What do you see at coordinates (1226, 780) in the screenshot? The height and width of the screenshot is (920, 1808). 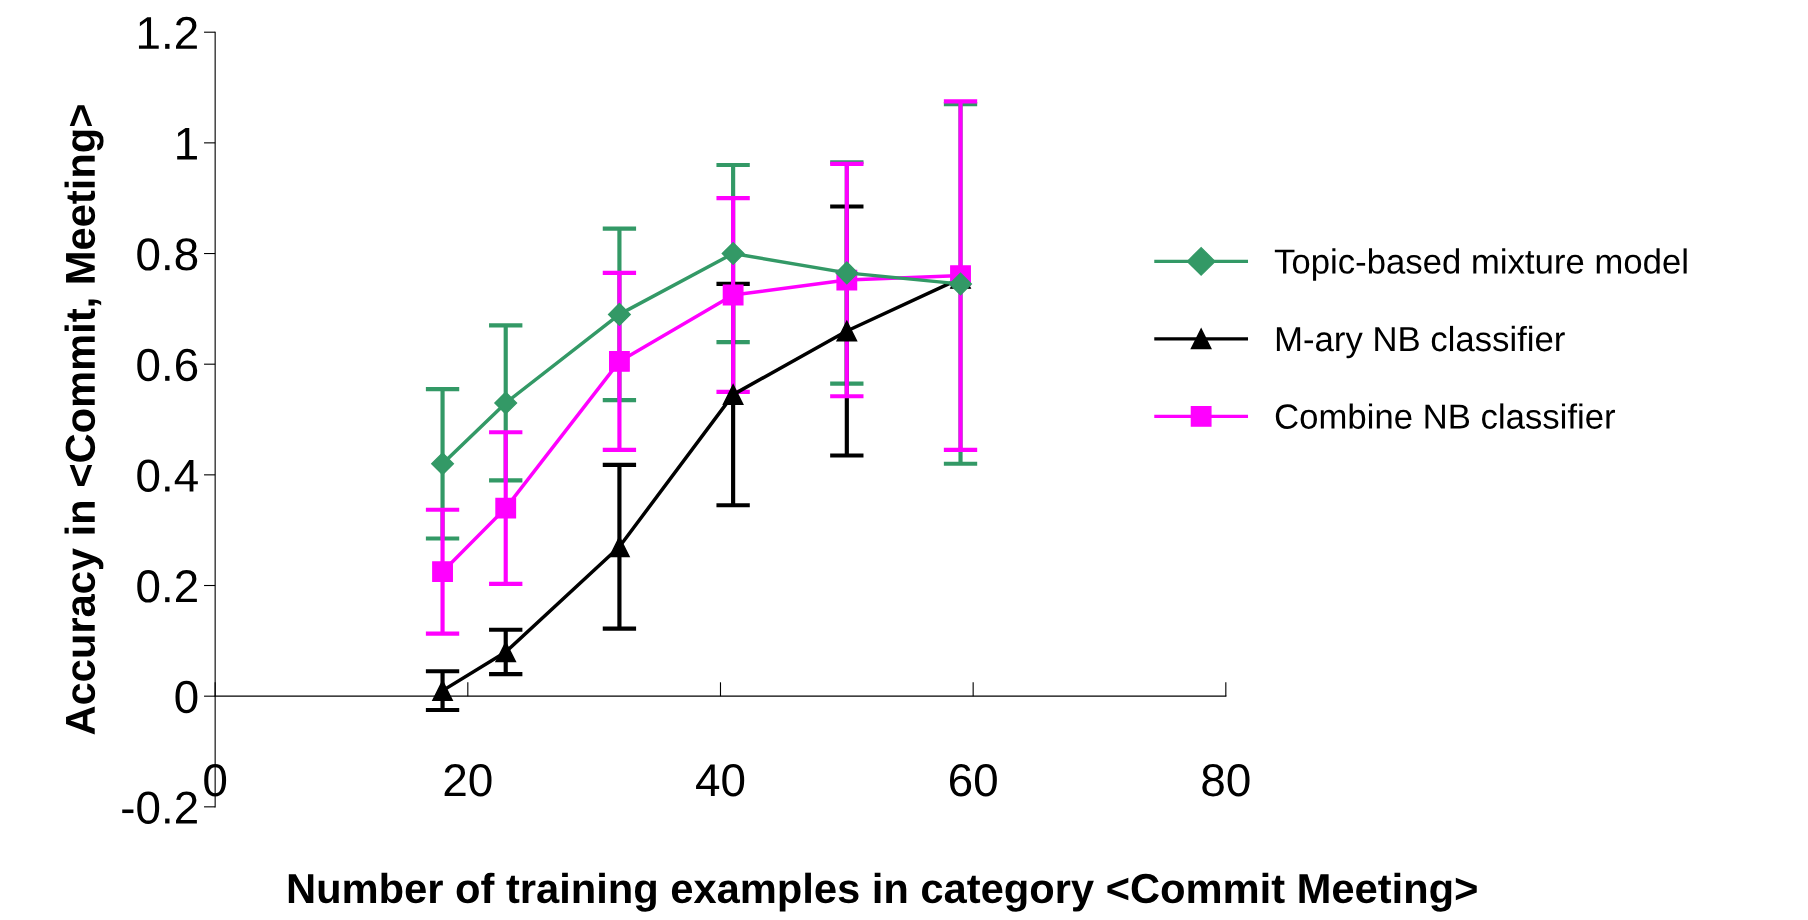 I see `x-tick-label: 80` at bounding box center [1226, 780].